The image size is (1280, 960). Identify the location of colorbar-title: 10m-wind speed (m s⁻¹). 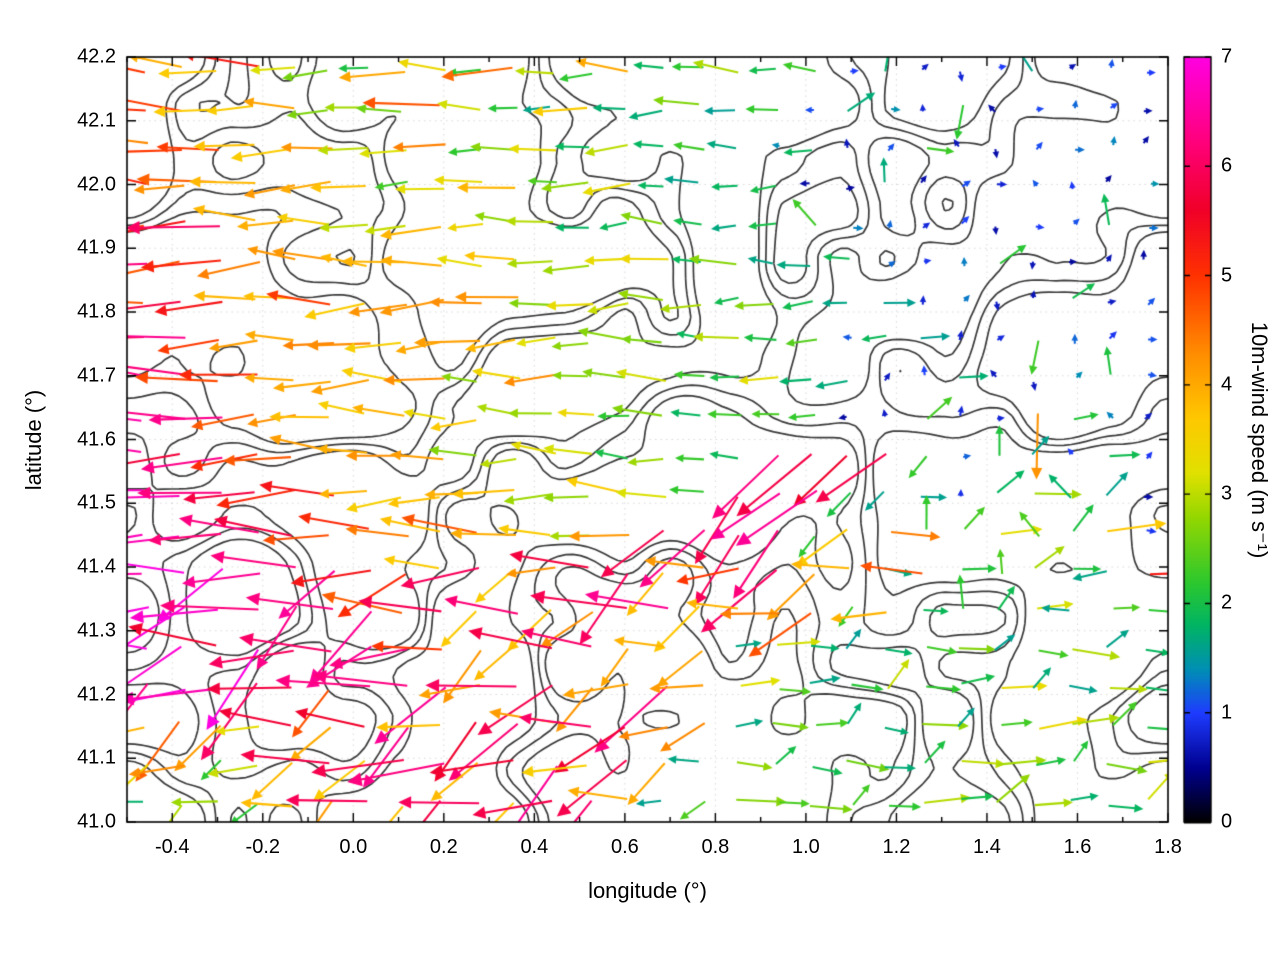
(1259, 440).